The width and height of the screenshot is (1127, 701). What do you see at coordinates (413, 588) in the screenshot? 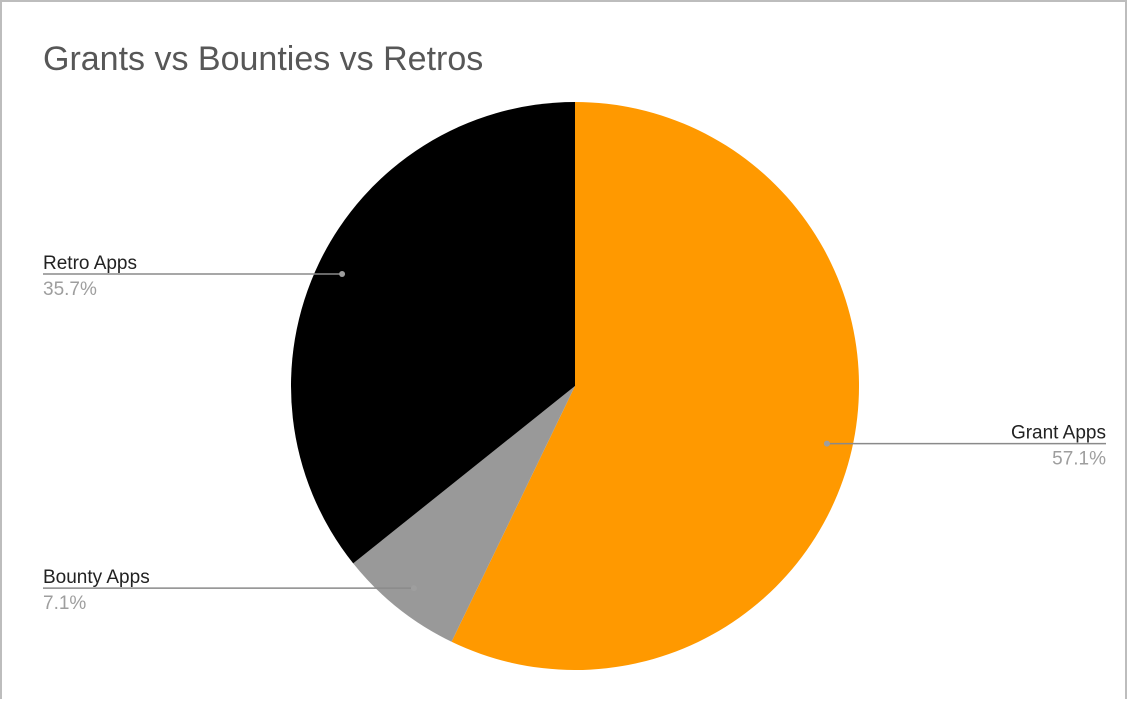
I see `leader-dot-bounty-apps` at bounding box center [413, 588].